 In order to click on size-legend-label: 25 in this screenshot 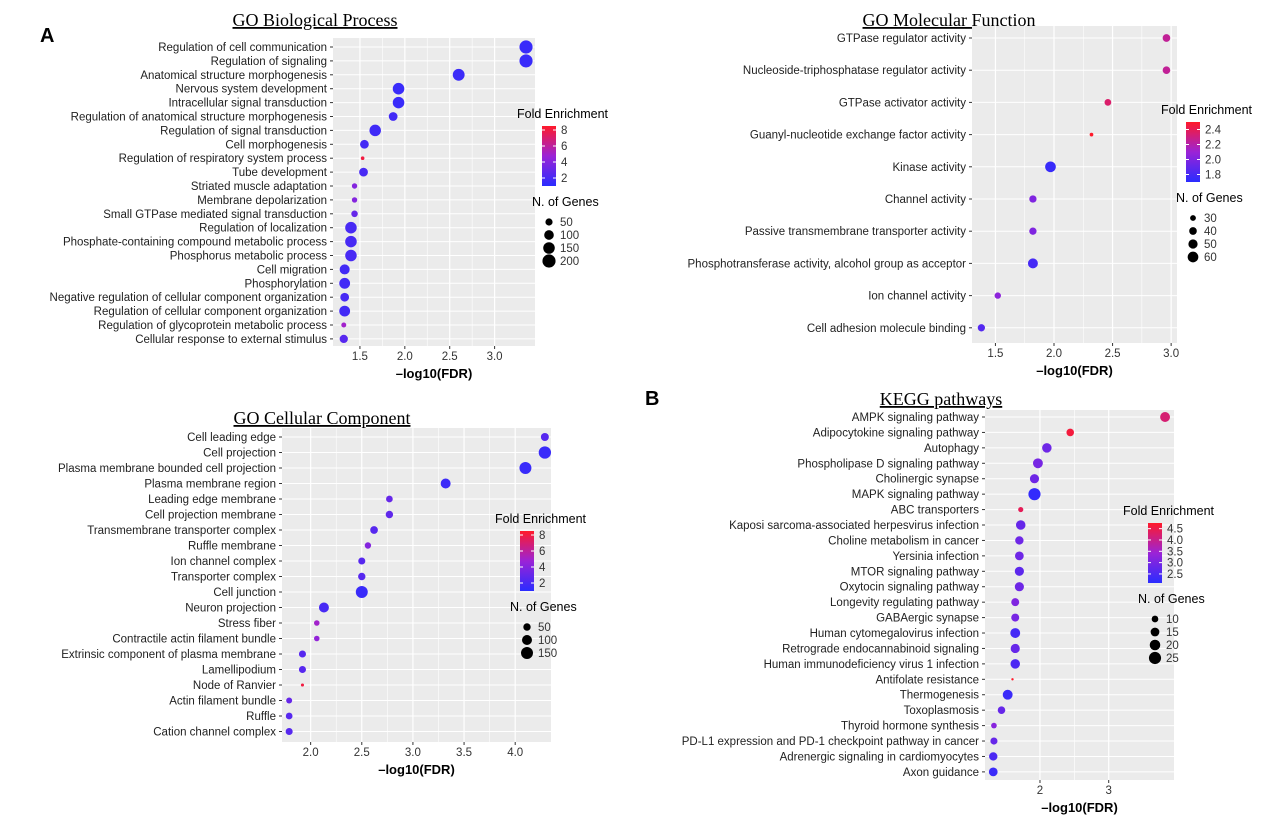, I will do `click(1172, 659)`.